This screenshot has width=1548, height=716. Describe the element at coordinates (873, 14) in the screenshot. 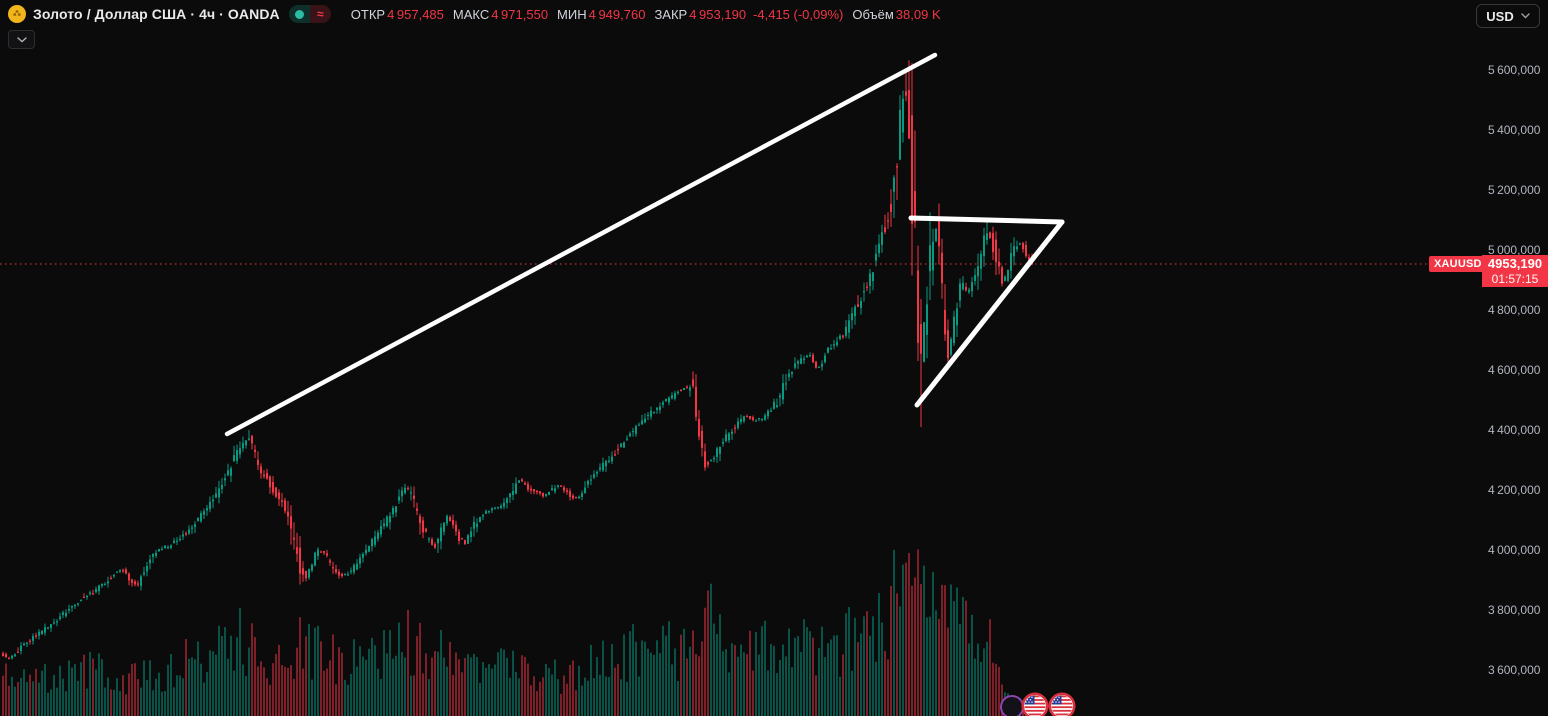

I see `volume-label: Объём` at that location.